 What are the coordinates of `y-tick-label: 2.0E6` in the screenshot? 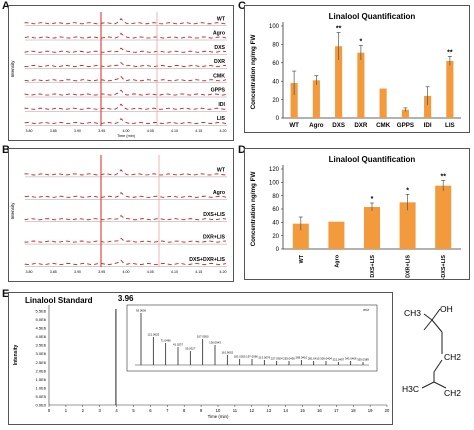 It's located at (41, 370).